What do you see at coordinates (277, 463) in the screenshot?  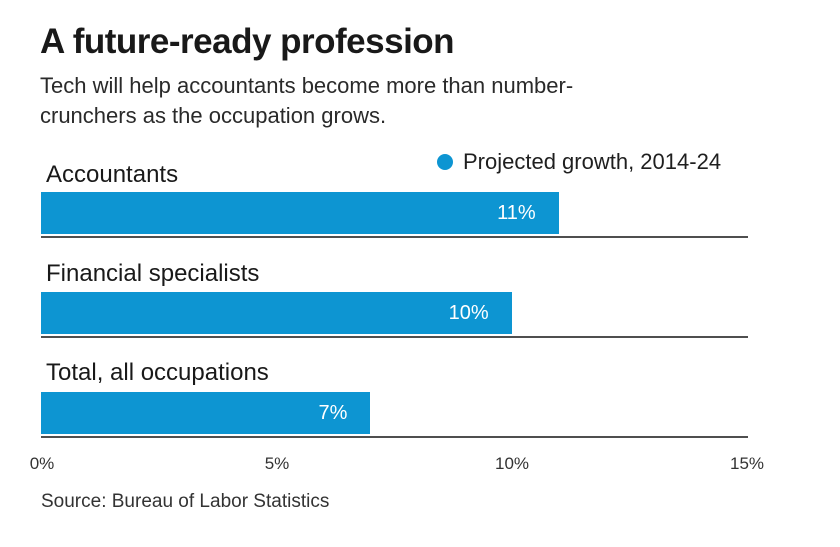 I see `x-axis-tick-5: 5%` at bounding box center [277, 463].